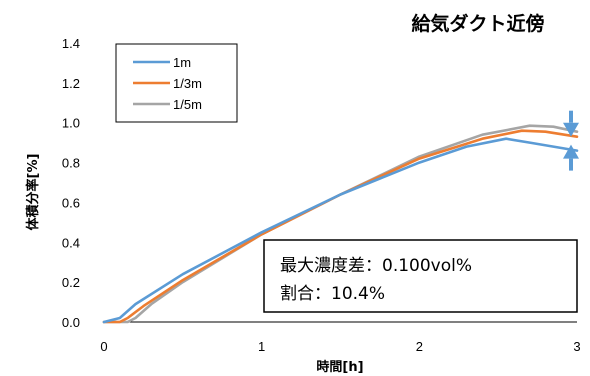 Image resolution: width=590 pixels, height=376 pixels. I want to click on y-axis-ticks: 0.0 0.2 0.4 0.6 0.8 1.0 1.2 1.4, so click(71, 183).